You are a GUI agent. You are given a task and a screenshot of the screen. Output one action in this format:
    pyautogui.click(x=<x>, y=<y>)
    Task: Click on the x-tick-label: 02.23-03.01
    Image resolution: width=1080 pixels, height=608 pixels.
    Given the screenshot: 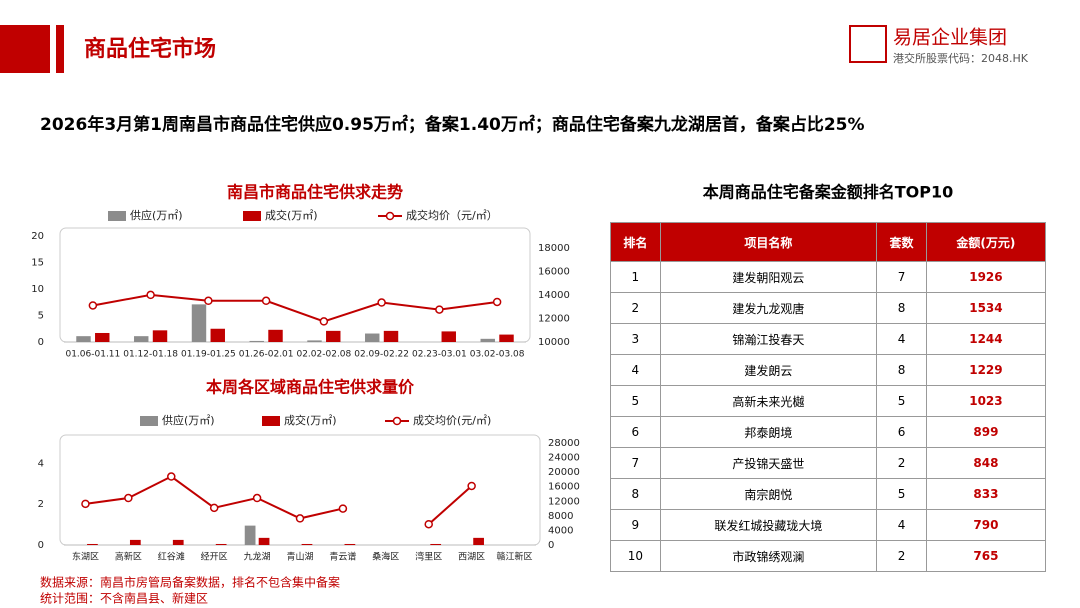 What is the action you would take?
    pyautogui.click(x=439, y=355)
    